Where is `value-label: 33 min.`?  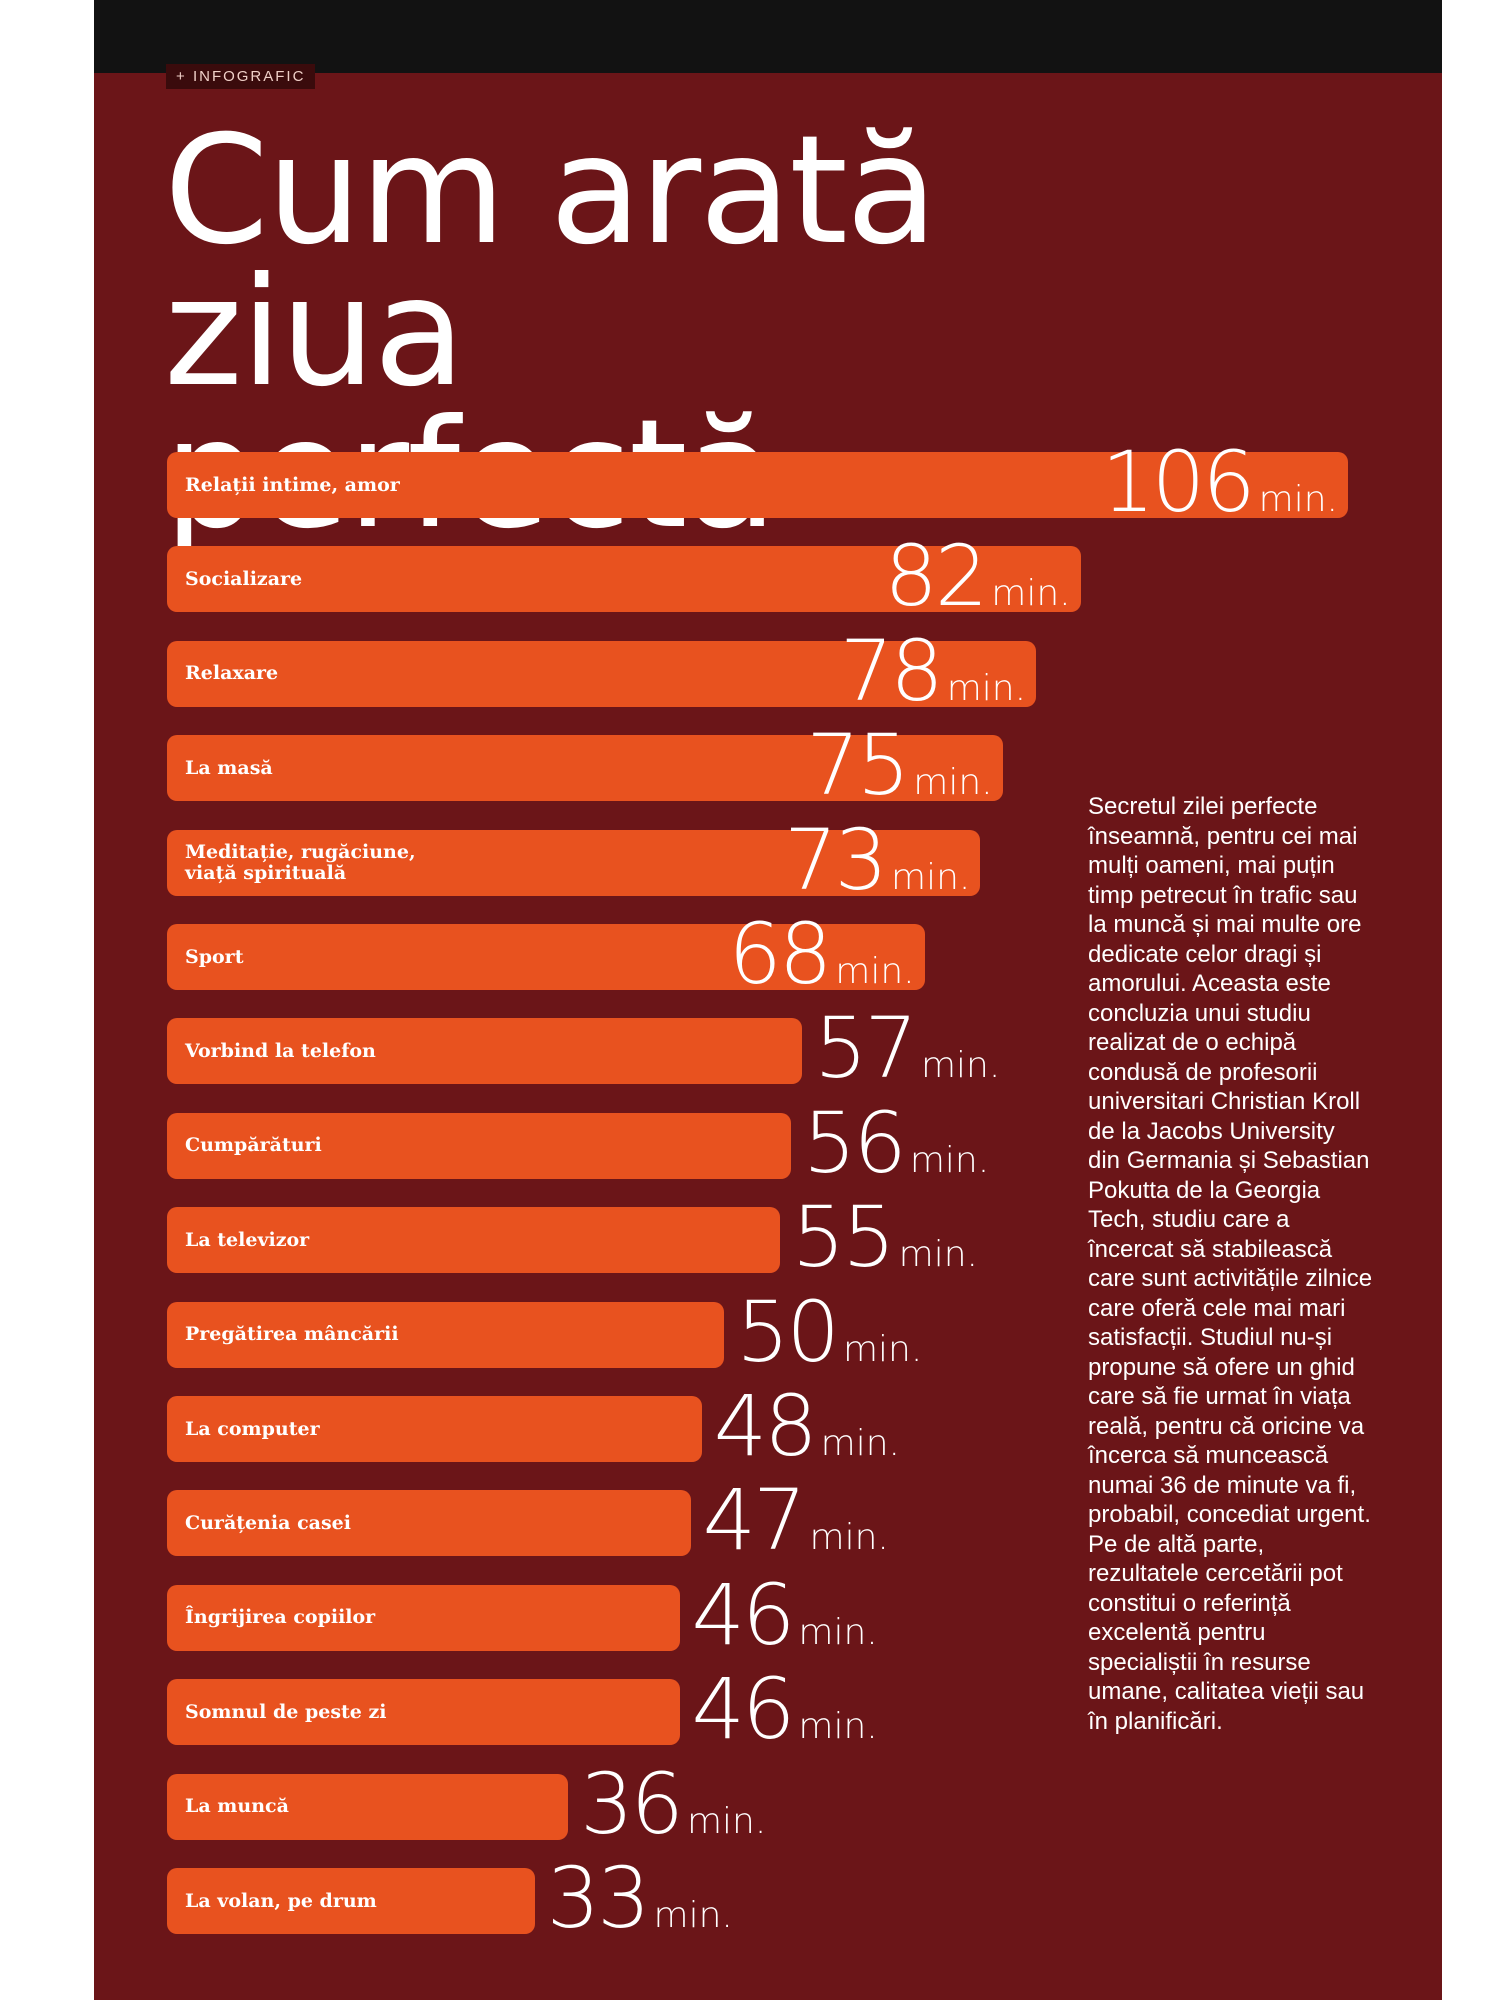 value-label: 33 min. is located at coordinates (640, 1907).